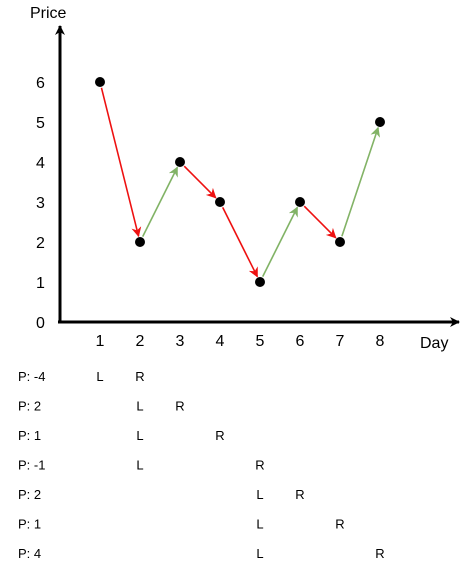 The height and width of the screenshot is (573, 471). Describe the element at coordinates (380, 341) in the screenshot. I see `x-tick-label: 8` at that location.